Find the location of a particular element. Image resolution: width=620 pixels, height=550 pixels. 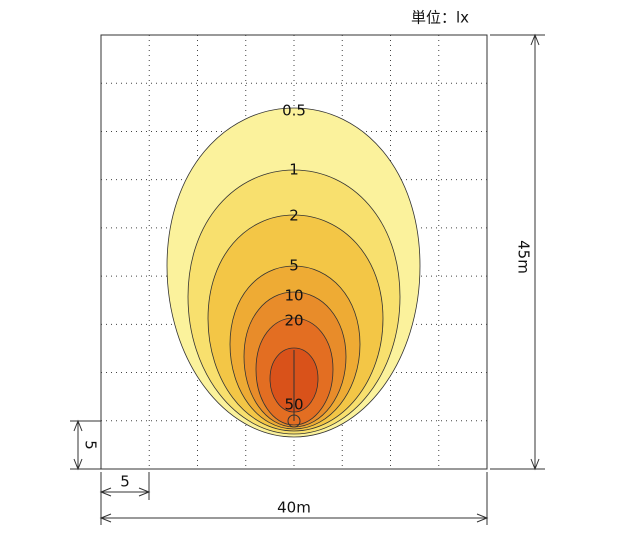

height-dimension: 45m is located at coordinates (517, 252).